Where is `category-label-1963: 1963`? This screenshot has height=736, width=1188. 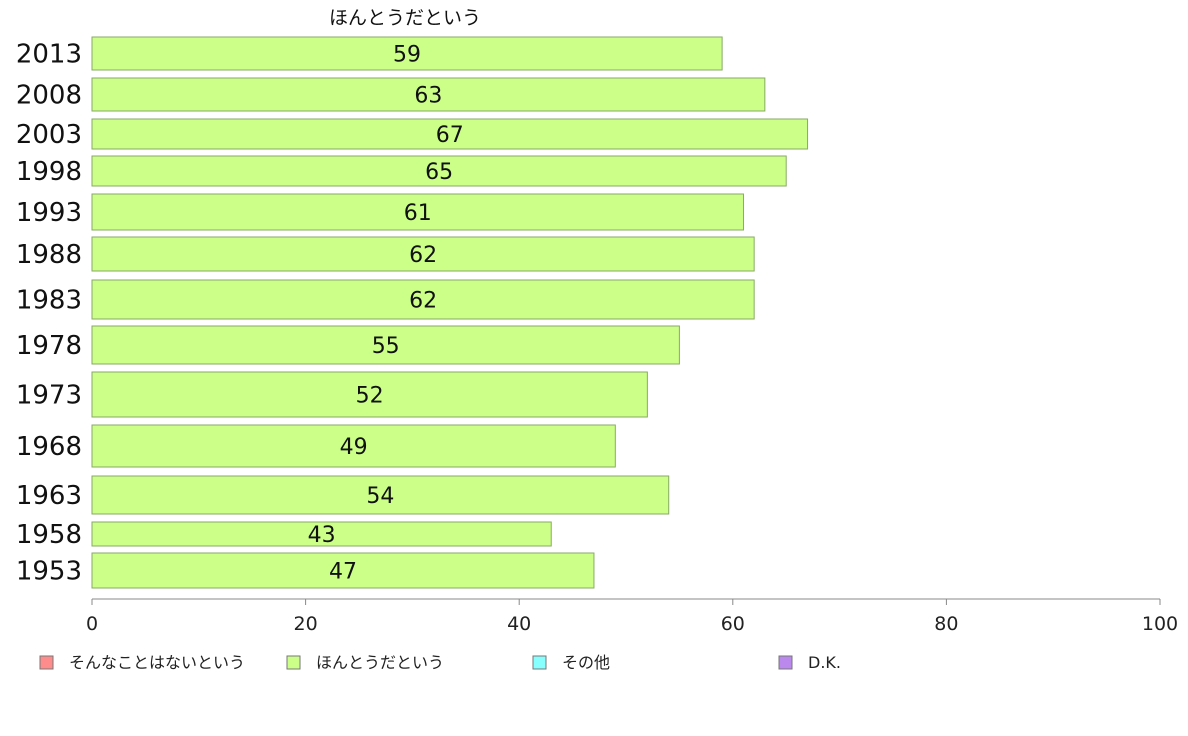
category-label-1963: 1963 is located at coordinates (49, 496).